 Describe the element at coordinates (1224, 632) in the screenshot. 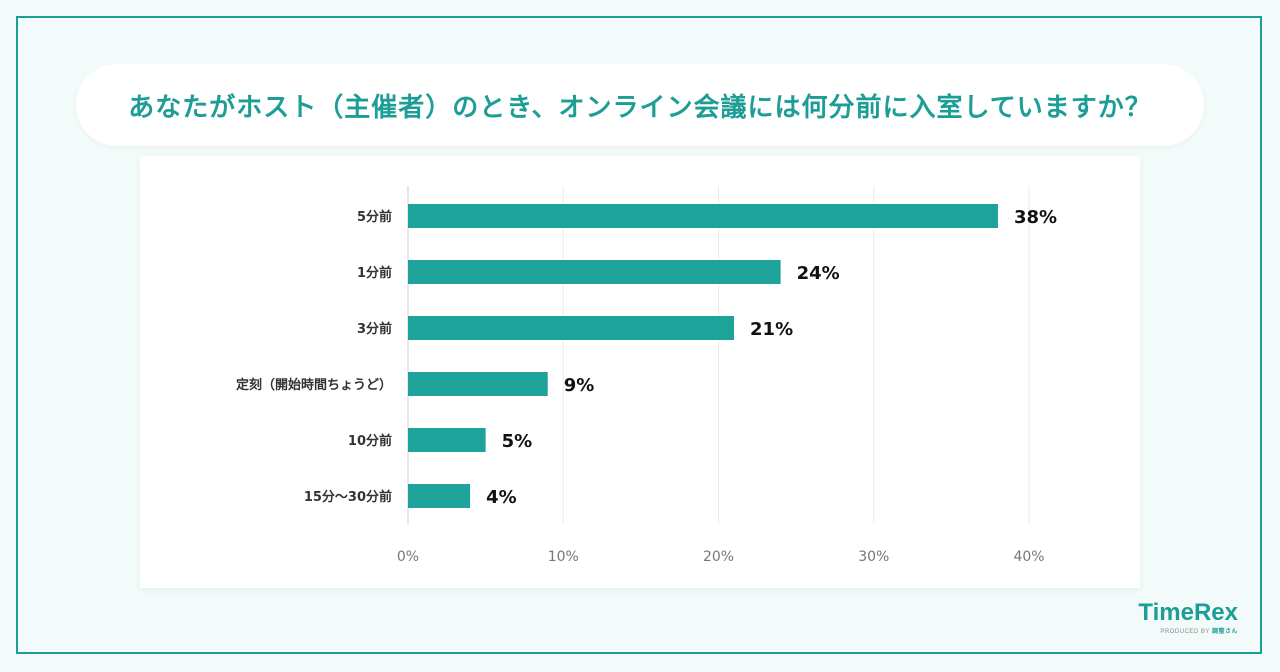

I see `producer-name: 調整さん` at that location.